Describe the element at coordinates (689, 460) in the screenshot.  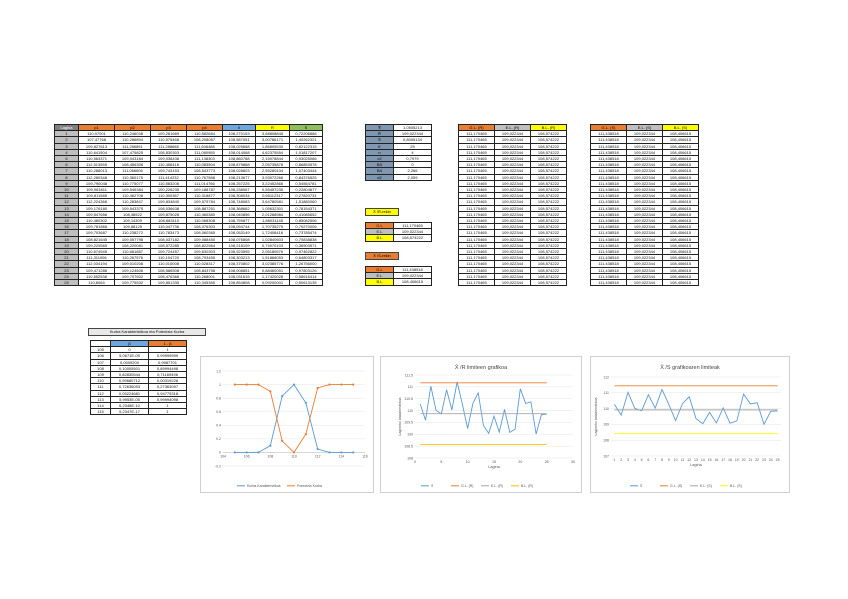
I see `x-tick-label: 12` at that location.